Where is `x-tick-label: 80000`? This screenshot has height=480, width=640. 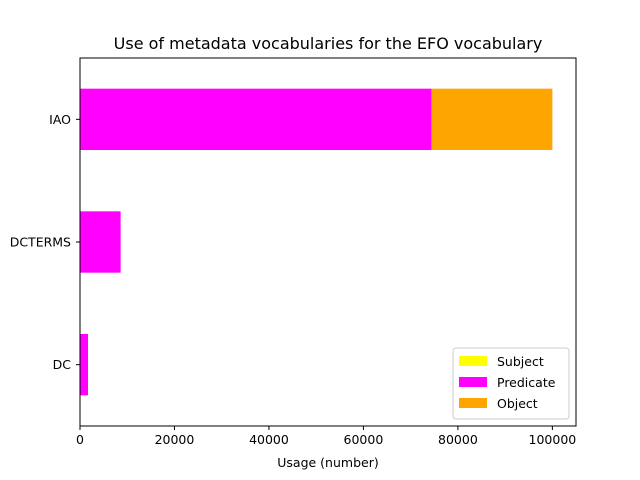 x-tick-label: 80000 is located at coordinates (458, 439).